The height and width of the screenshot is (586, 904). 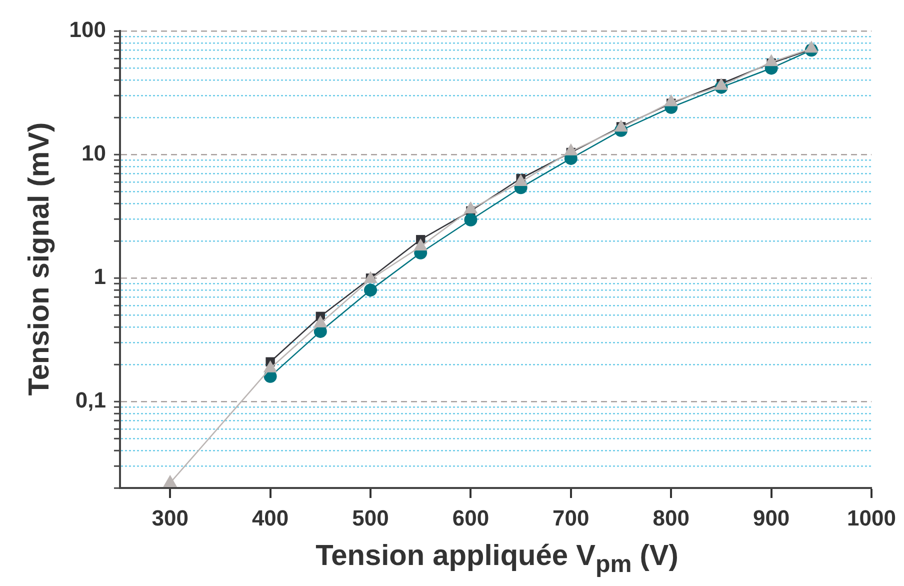 I want to click on y-tick-label: 0,1, so click(x=90, y=400).